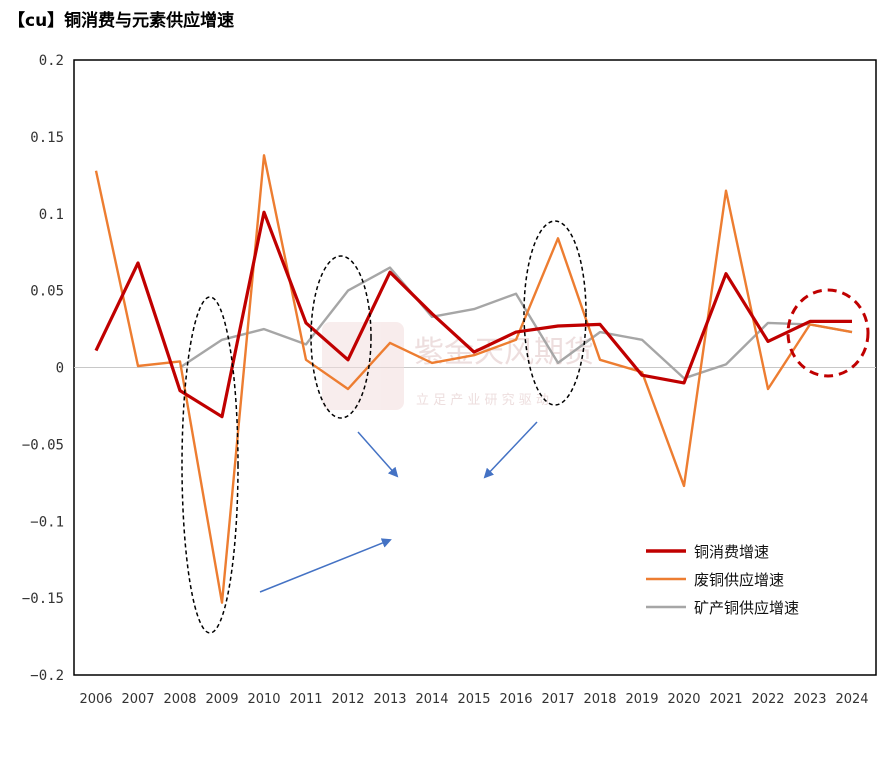 The width and height of the screenshot is (896, 770). I want to click on x-tick-label: 2012, so click(347, 699).